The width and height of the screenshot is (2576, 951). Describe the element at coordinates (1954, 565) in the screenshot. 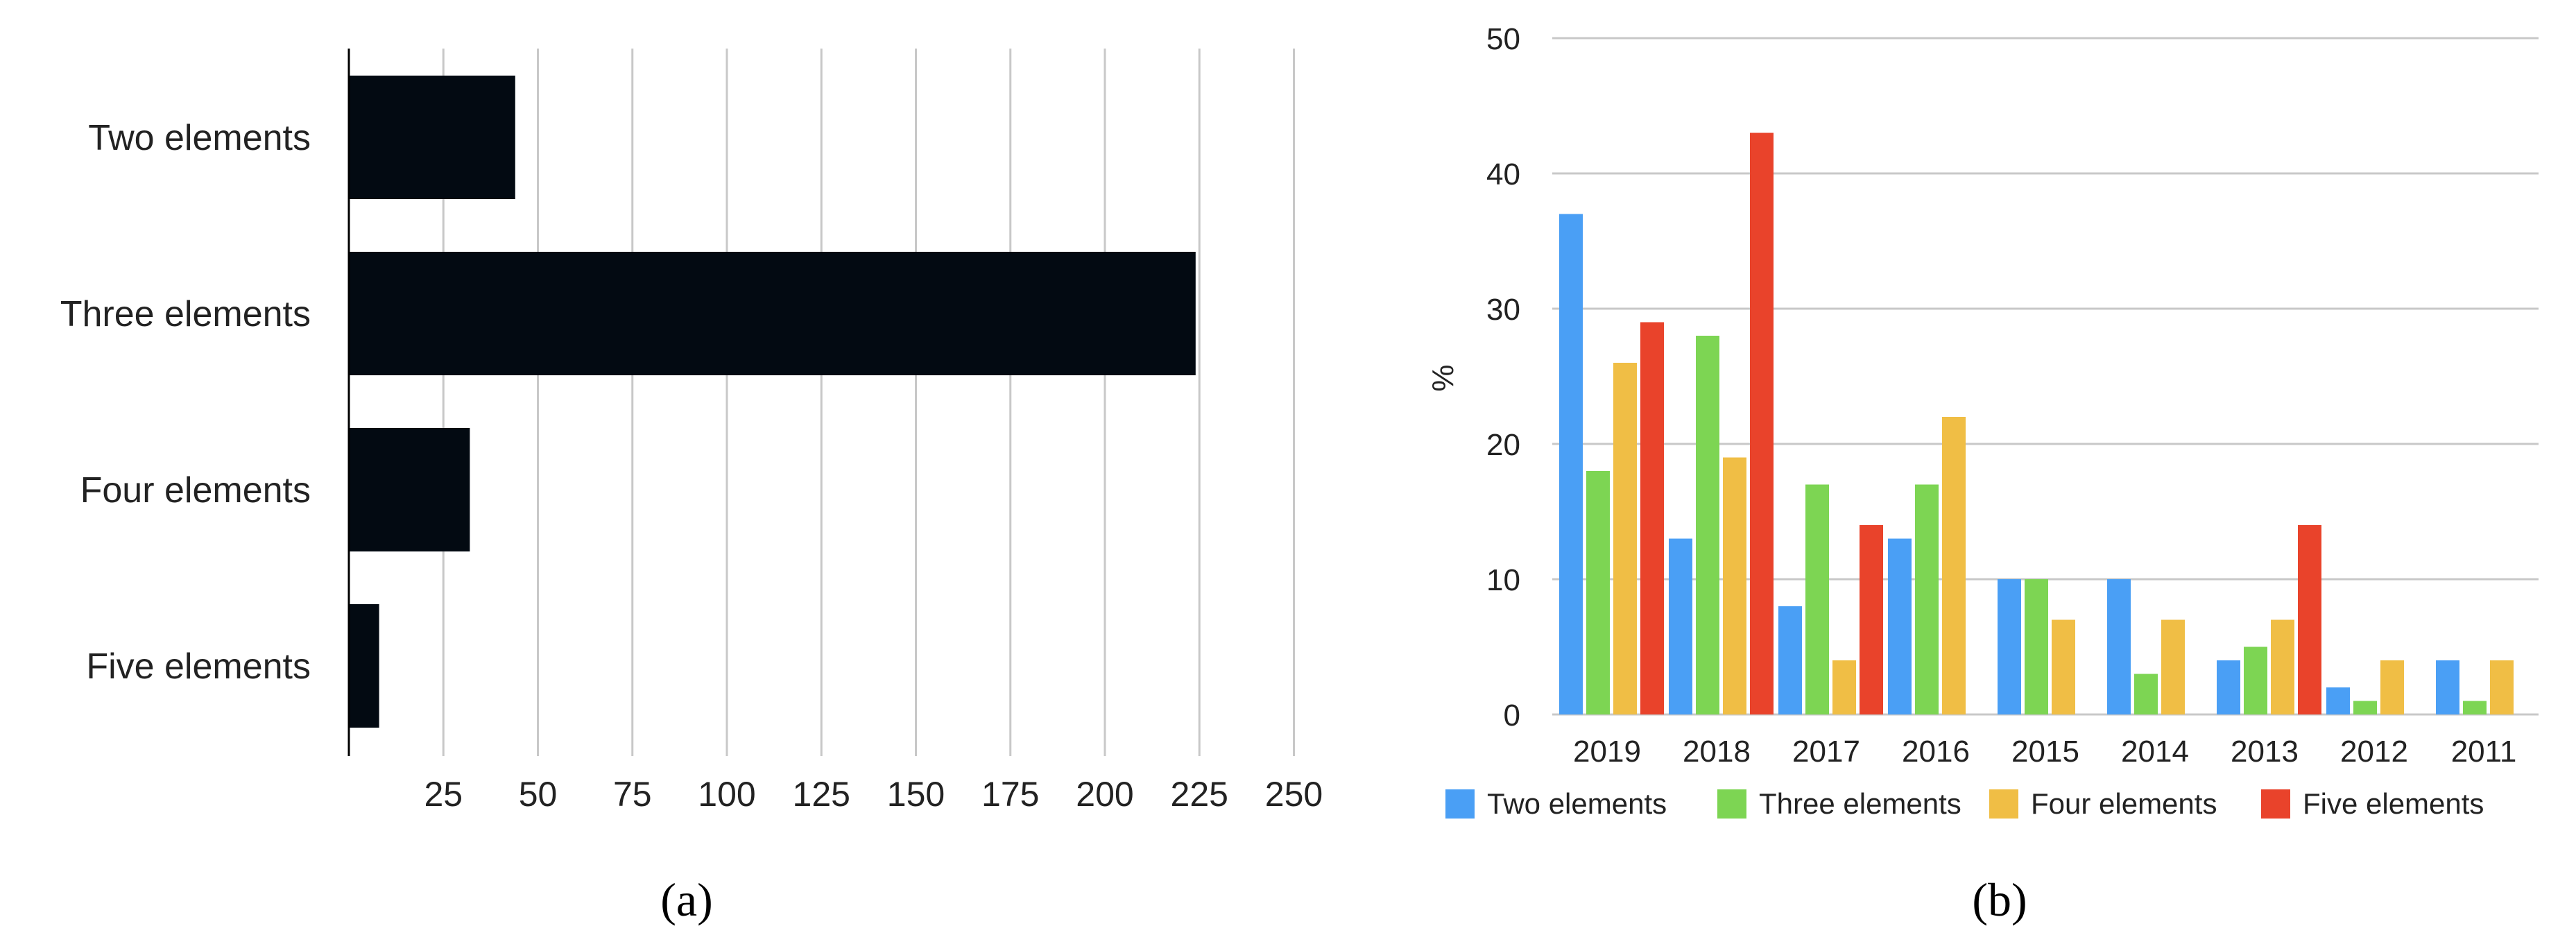

I see `chart-b-bar-2016-four-elements` at that location.